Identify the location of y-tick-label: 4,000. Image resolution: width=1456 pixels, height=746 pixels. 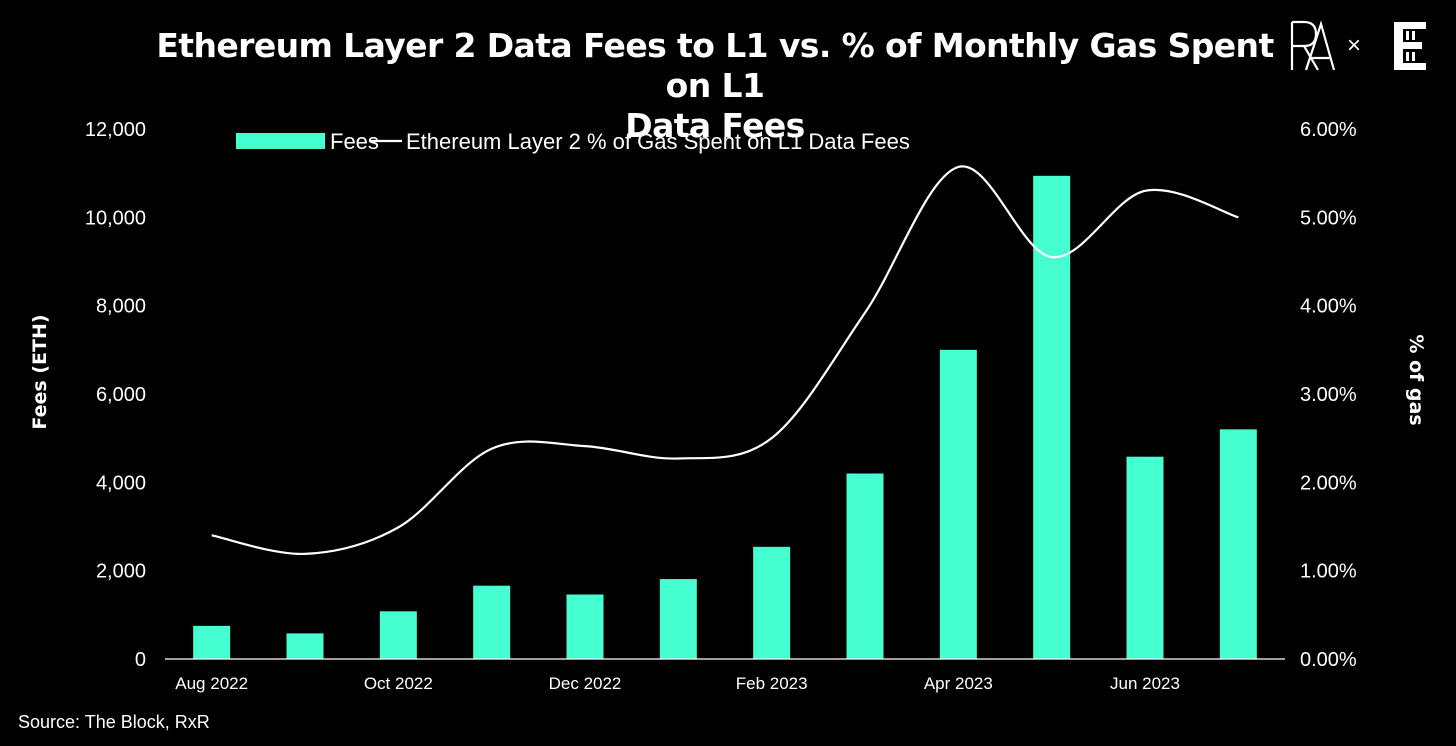
(121, 483).